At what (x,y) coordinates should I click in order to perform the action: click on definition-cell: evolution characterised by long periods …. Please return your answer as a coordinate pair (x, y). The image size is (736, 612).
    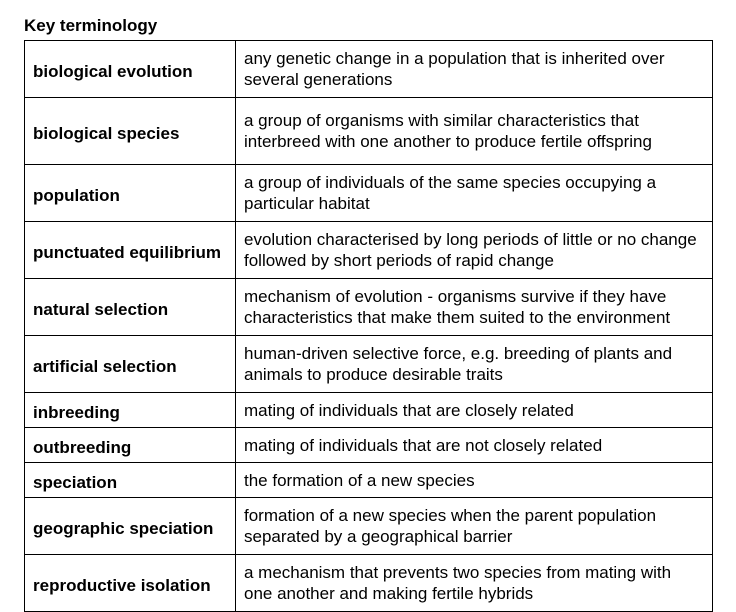
    Looking at the image, I should click on (474, 250).